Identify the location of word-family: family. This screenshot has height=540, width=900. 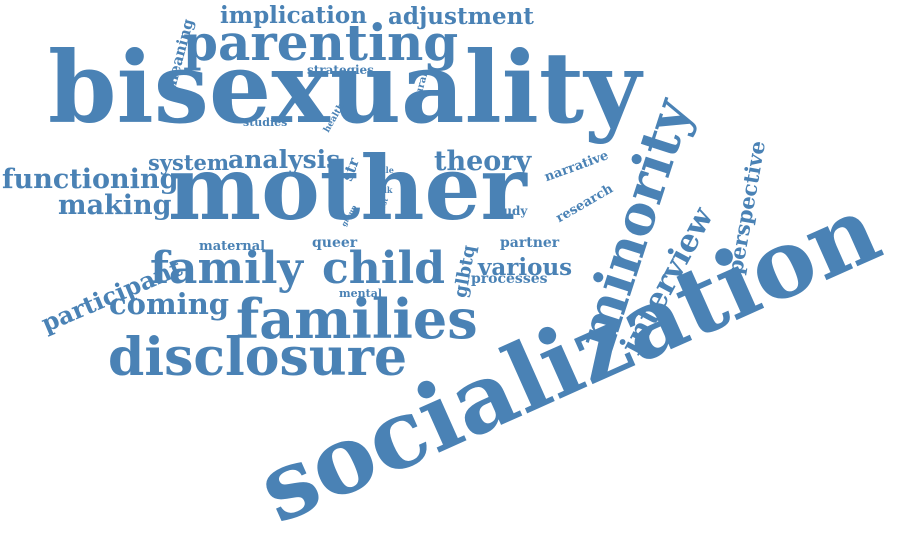
(226, 269).